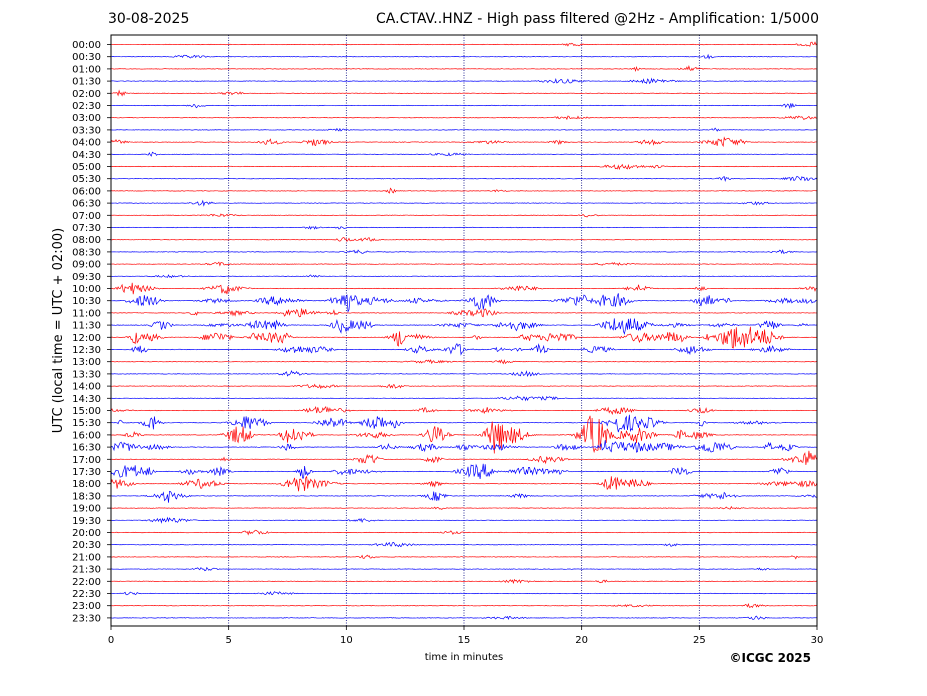  What do you see at coordinates (86, 69) in the screenshot?
I see `y-tick-label: 01:00` at bounding box center [86, 69].